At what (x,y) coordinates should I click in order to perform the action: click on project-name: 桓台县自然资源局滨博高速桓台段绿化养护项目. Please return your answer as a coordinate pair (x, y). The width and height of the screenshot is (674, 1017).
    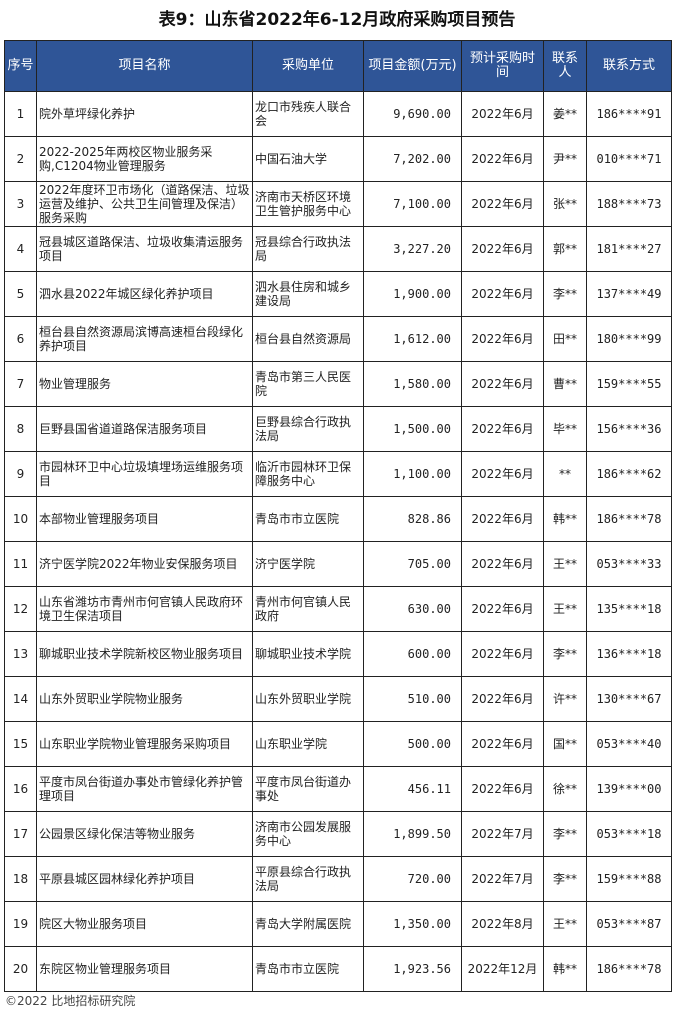
    Looking at the image, I should click on (144, 339).